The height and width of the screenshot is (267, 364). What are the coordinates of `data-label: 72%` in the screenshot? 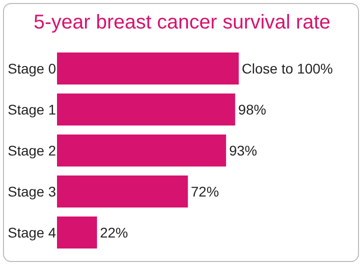 It's located at (204, 192).